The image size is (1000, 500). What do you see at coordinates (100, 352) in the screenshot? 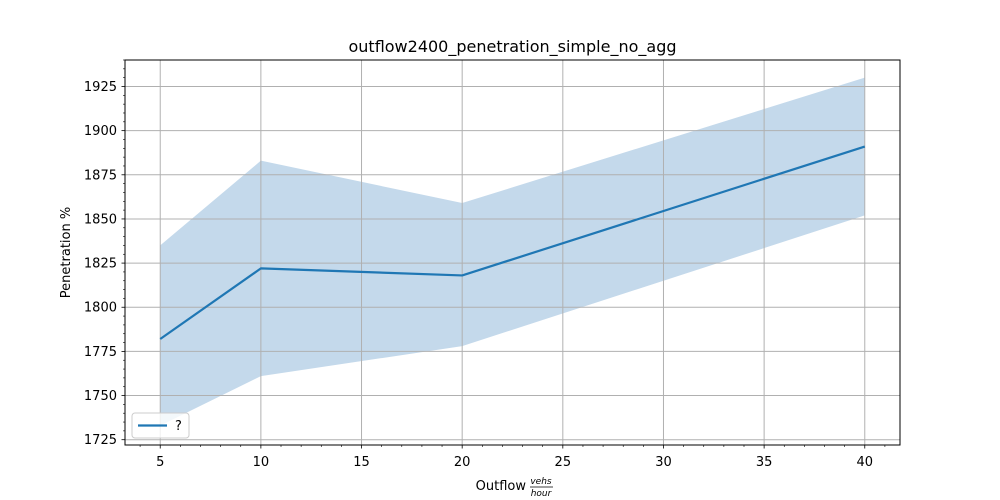
I see `y-tick-label-1775: 1775` at bounding box center [100, 352].